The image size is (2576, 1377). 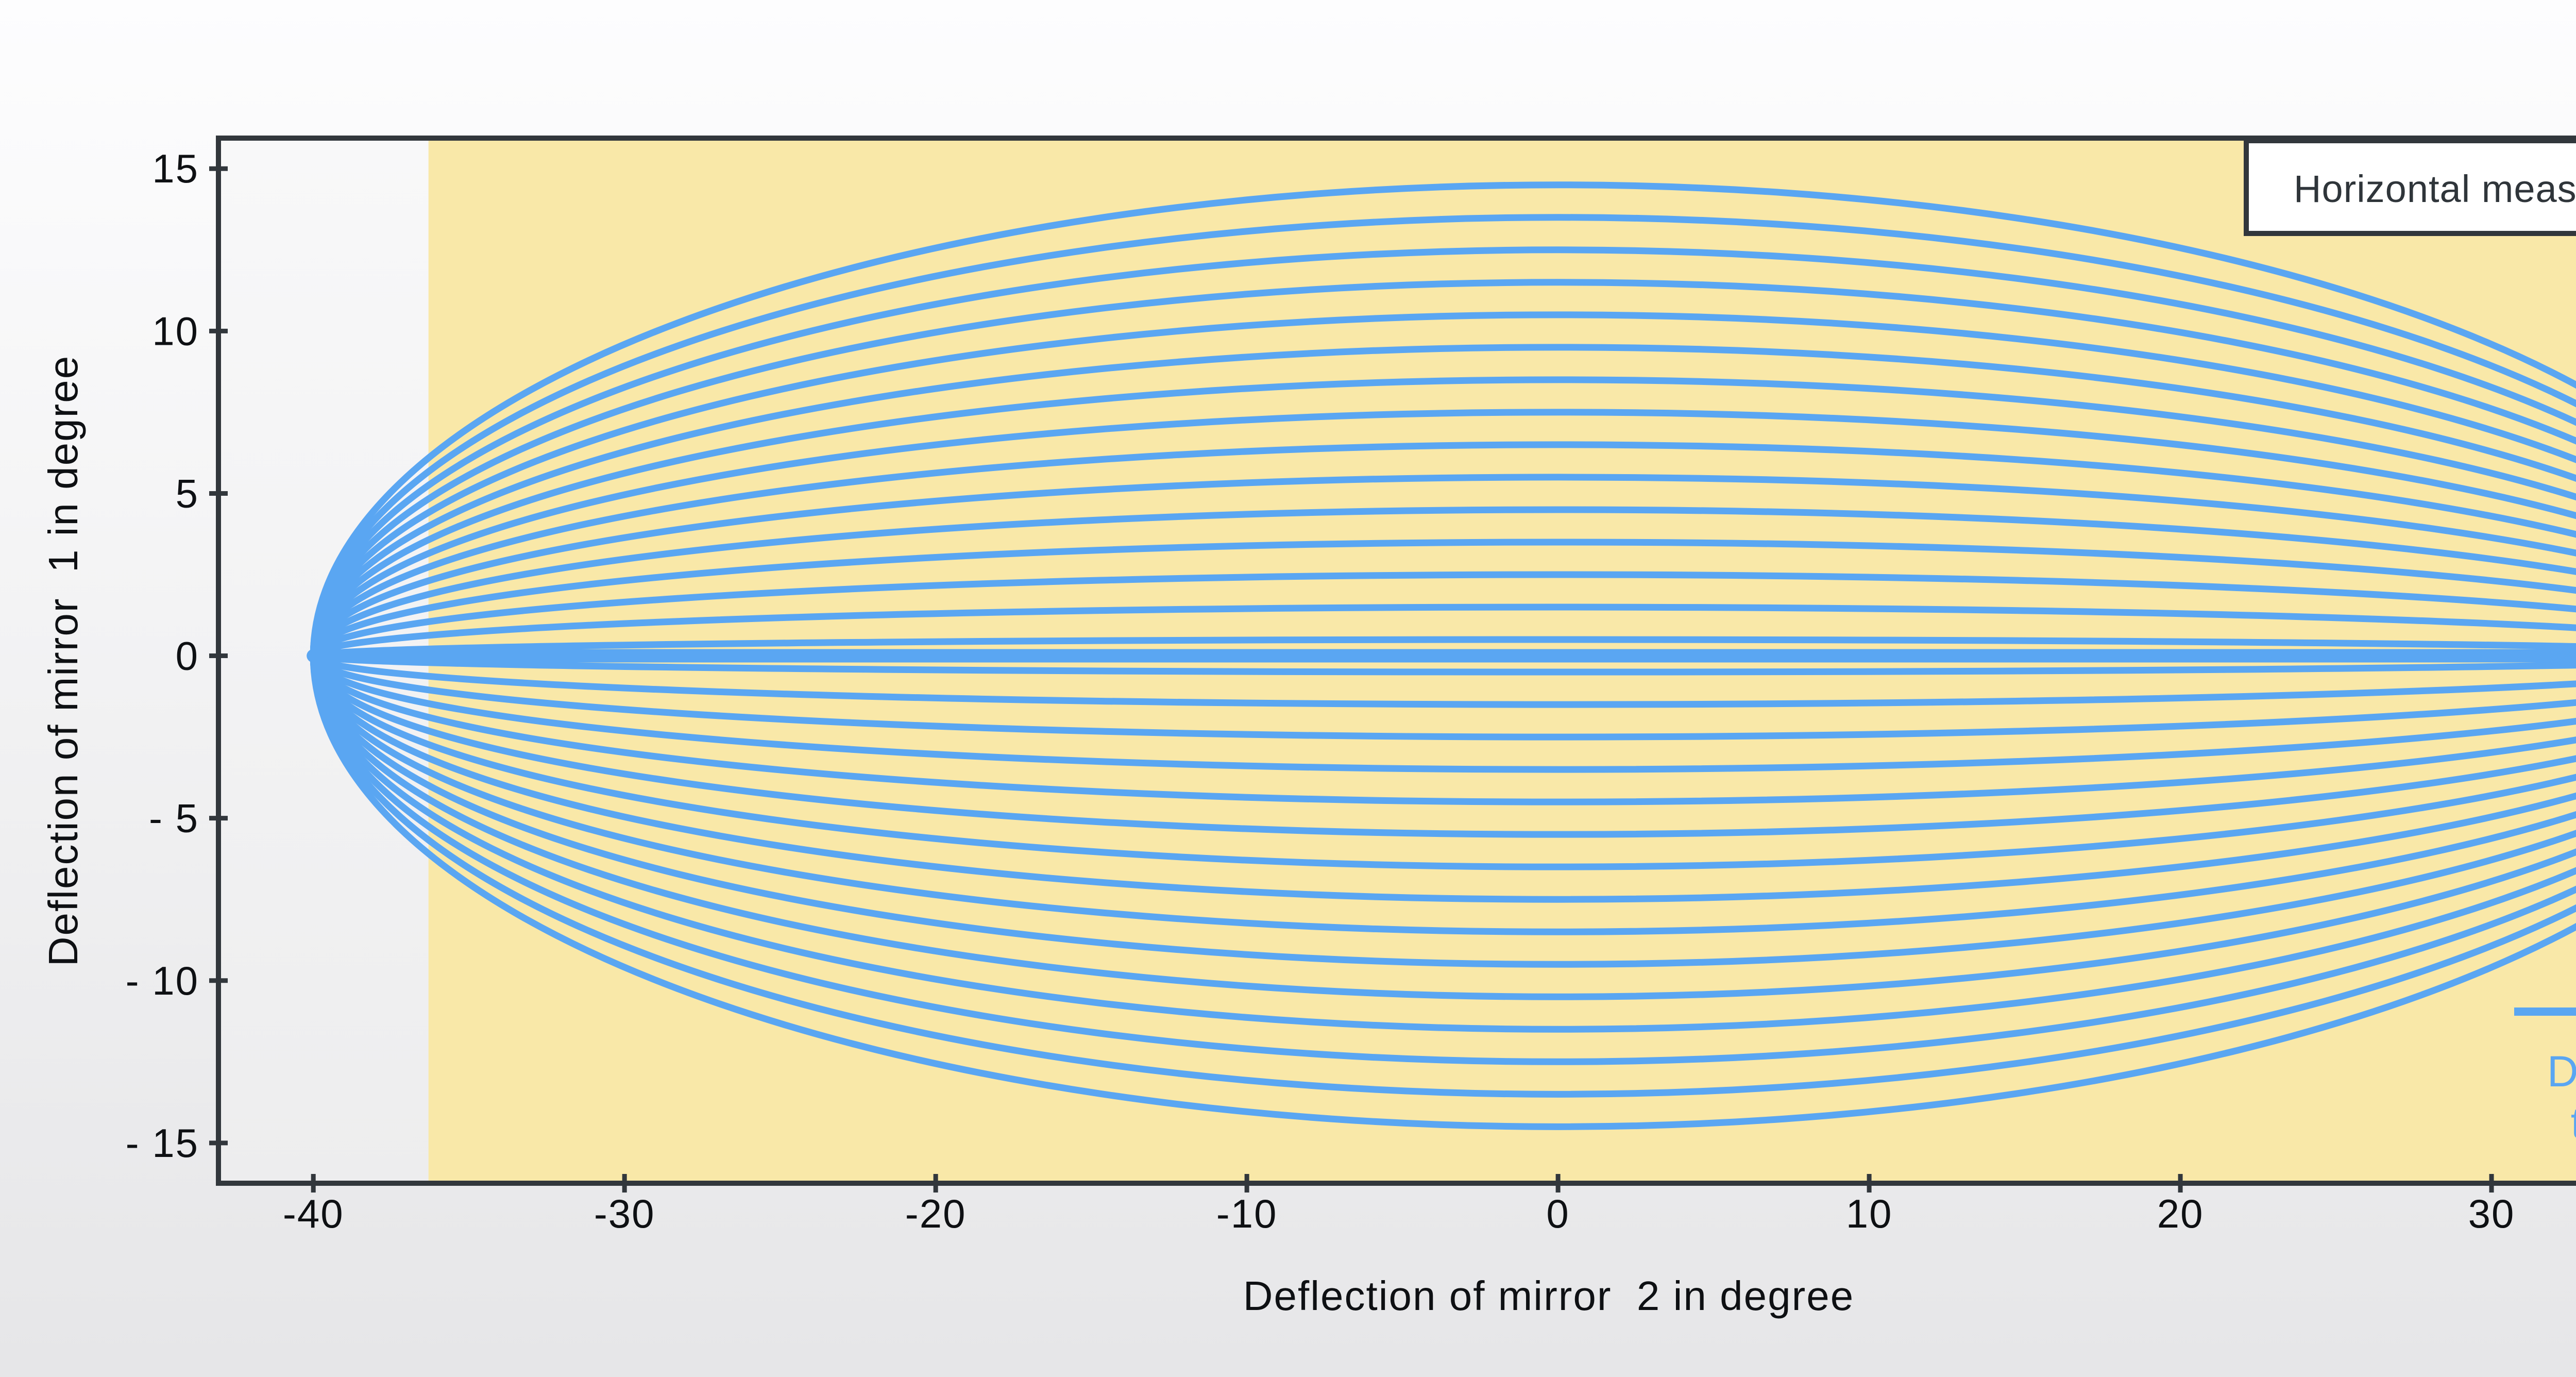 What do you see at coordinates (2545, 1077) in the screenshot?
I see `mirror-deflection-annotation: Deflection of the mirrors` at bounding box center [2545, 1077].